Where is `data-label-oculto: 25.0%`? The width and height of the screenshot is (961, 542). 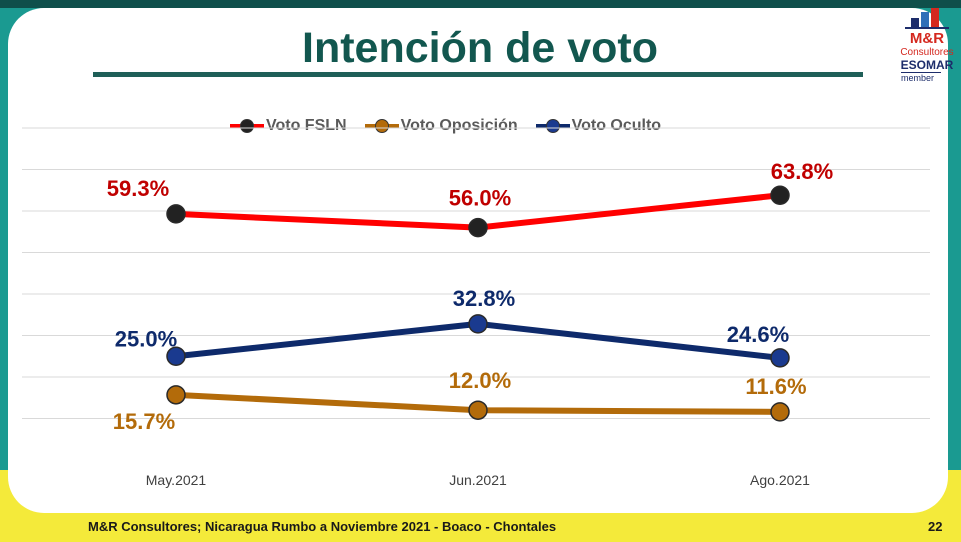 data-label-oculto: 25.0% is located at coordinates (146, 338).